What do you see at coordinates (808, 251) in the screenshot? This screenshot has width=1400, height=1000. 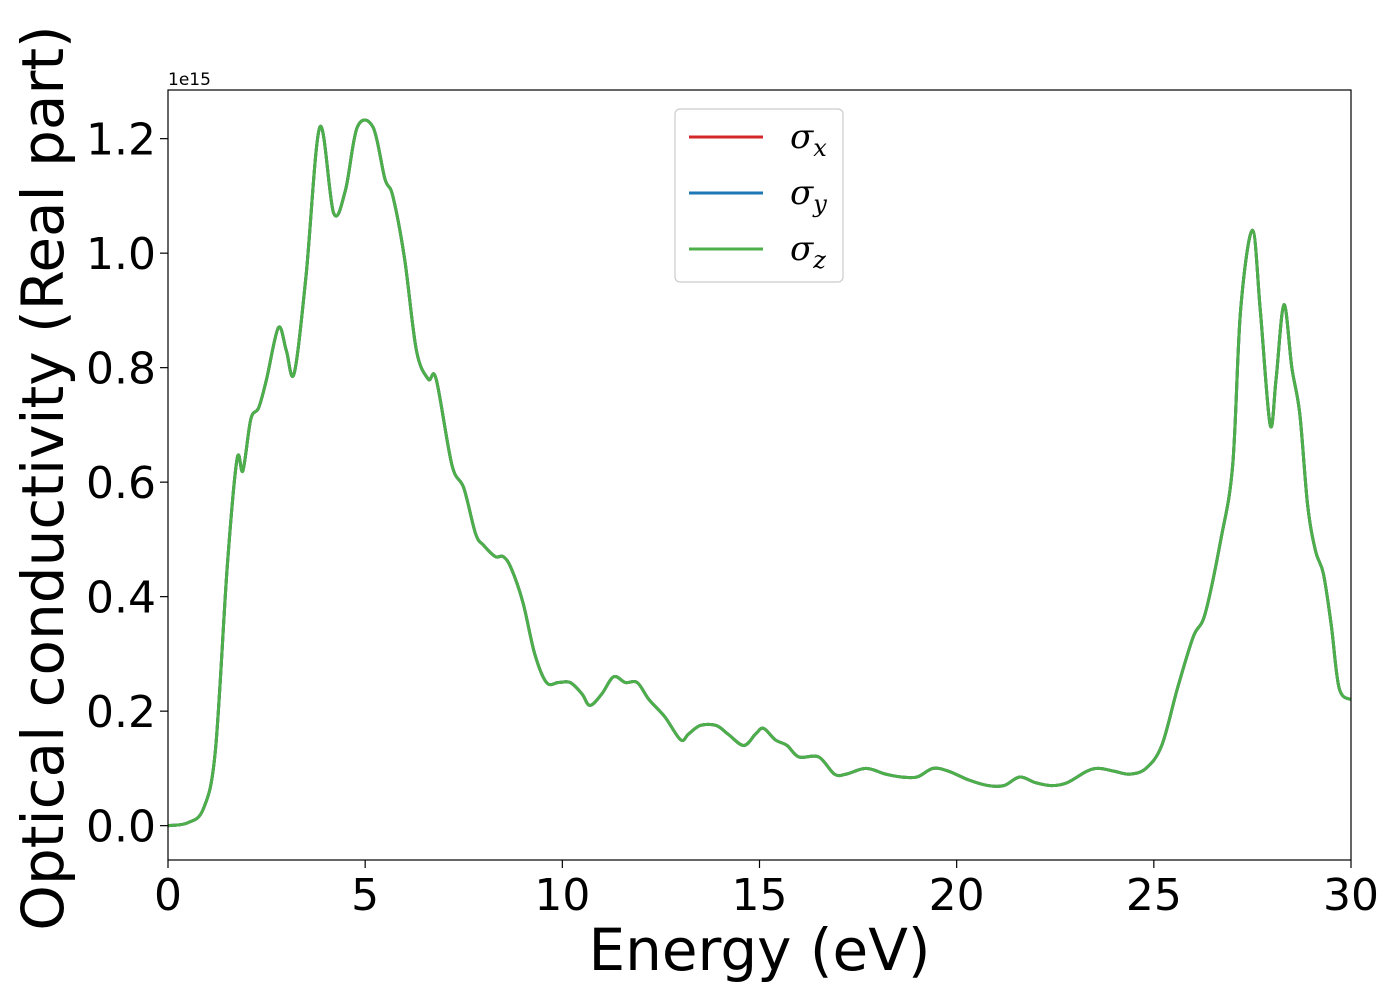 I see `legend-label-sigma-z: σz` at bounding box center [808, 251].